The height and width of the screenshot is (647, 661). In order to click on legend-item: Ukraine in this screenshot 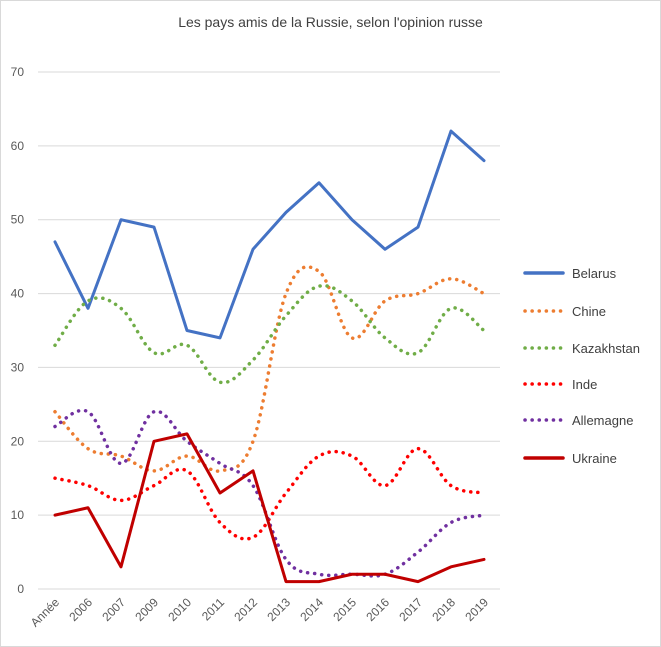, I will do `click(569, 458)`.